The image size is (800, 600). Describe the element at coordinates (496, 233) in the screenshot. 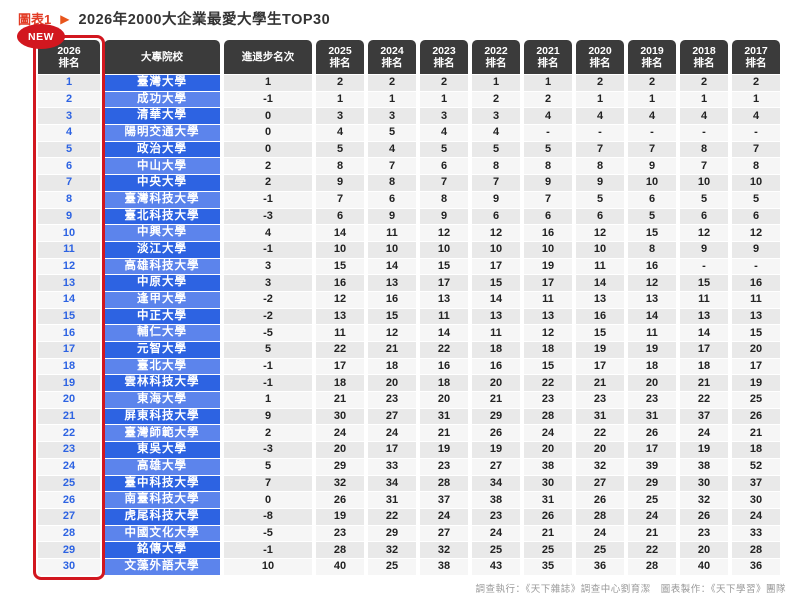

I see `value-cell: 12` at that location.